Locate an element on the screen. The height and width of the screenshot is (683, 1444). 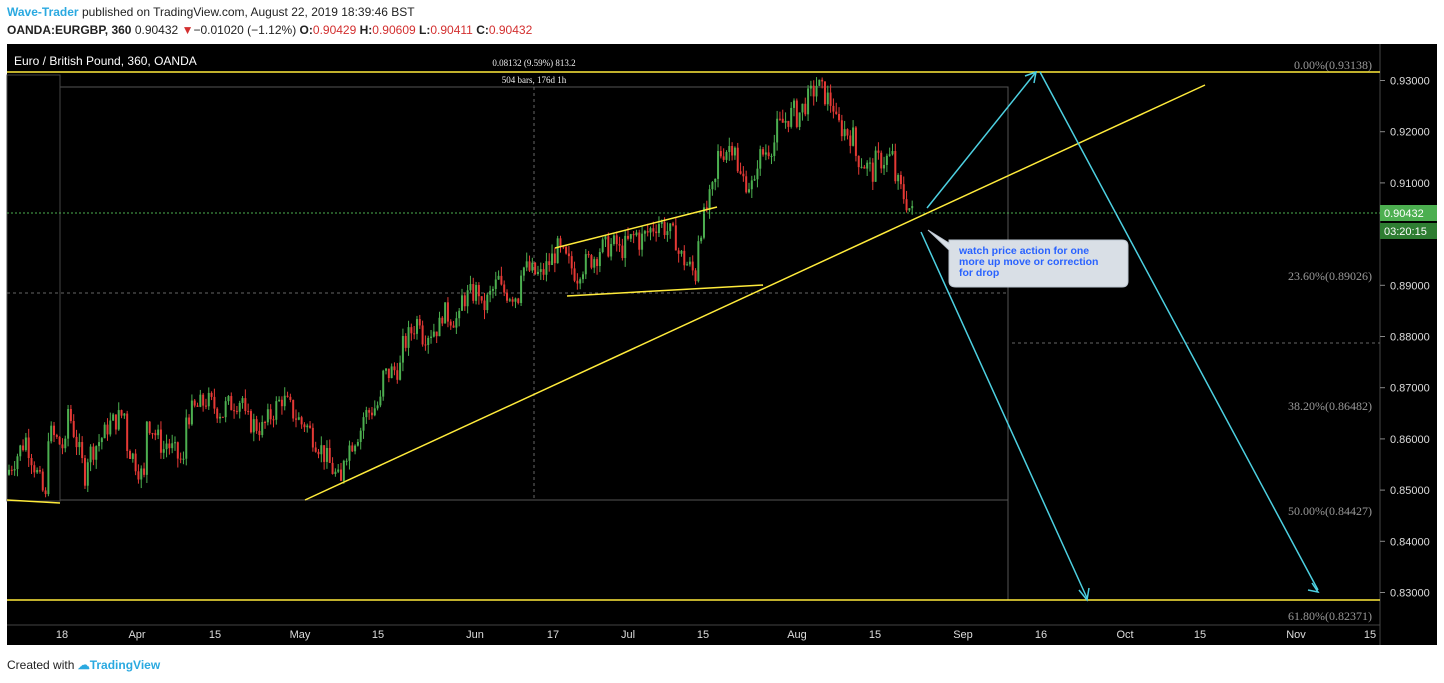
tradingview-logo-icon: ☁ is located at coordinates (83, 665).